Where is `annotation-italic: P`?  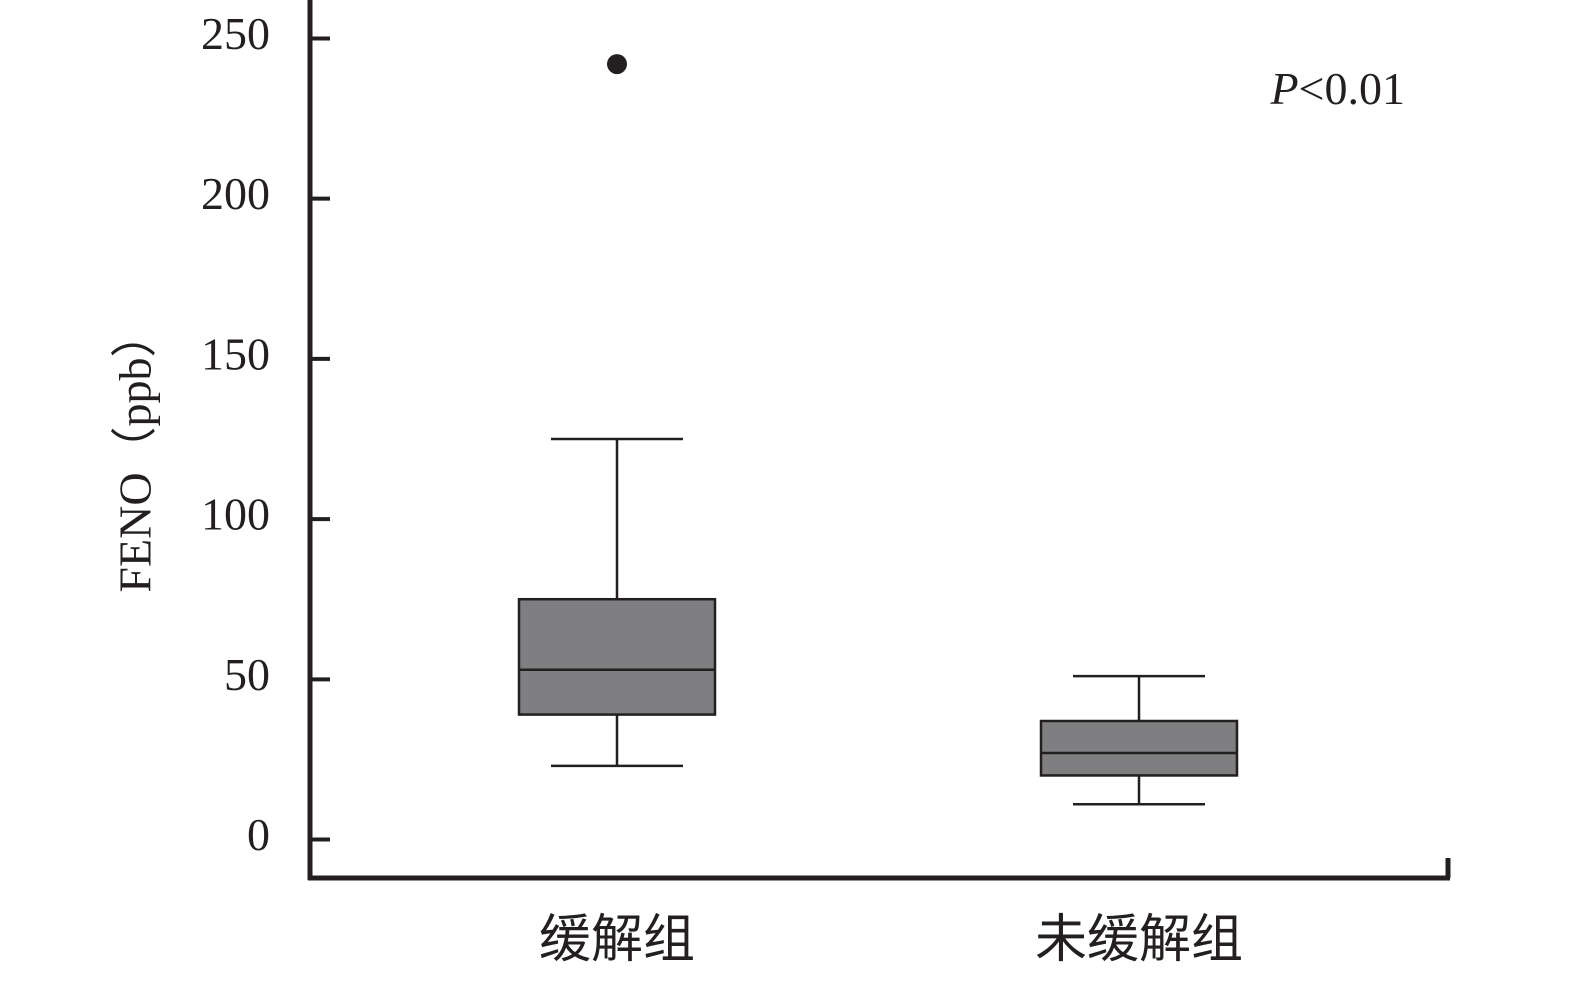 annotation-italic: P is located at coordinates (1283, 88).